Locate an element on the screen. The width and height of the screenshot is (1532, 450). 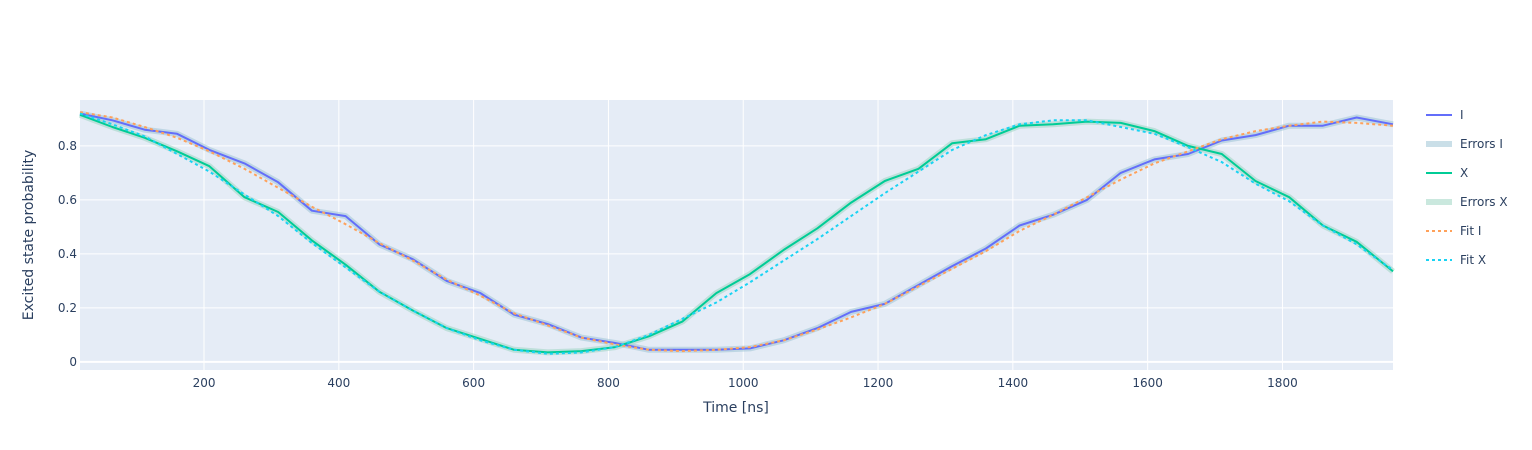
x-axis-ticks: 200 400 600 800 1000 1200 1400 1600 1800 is located at coordinates (745, 383).